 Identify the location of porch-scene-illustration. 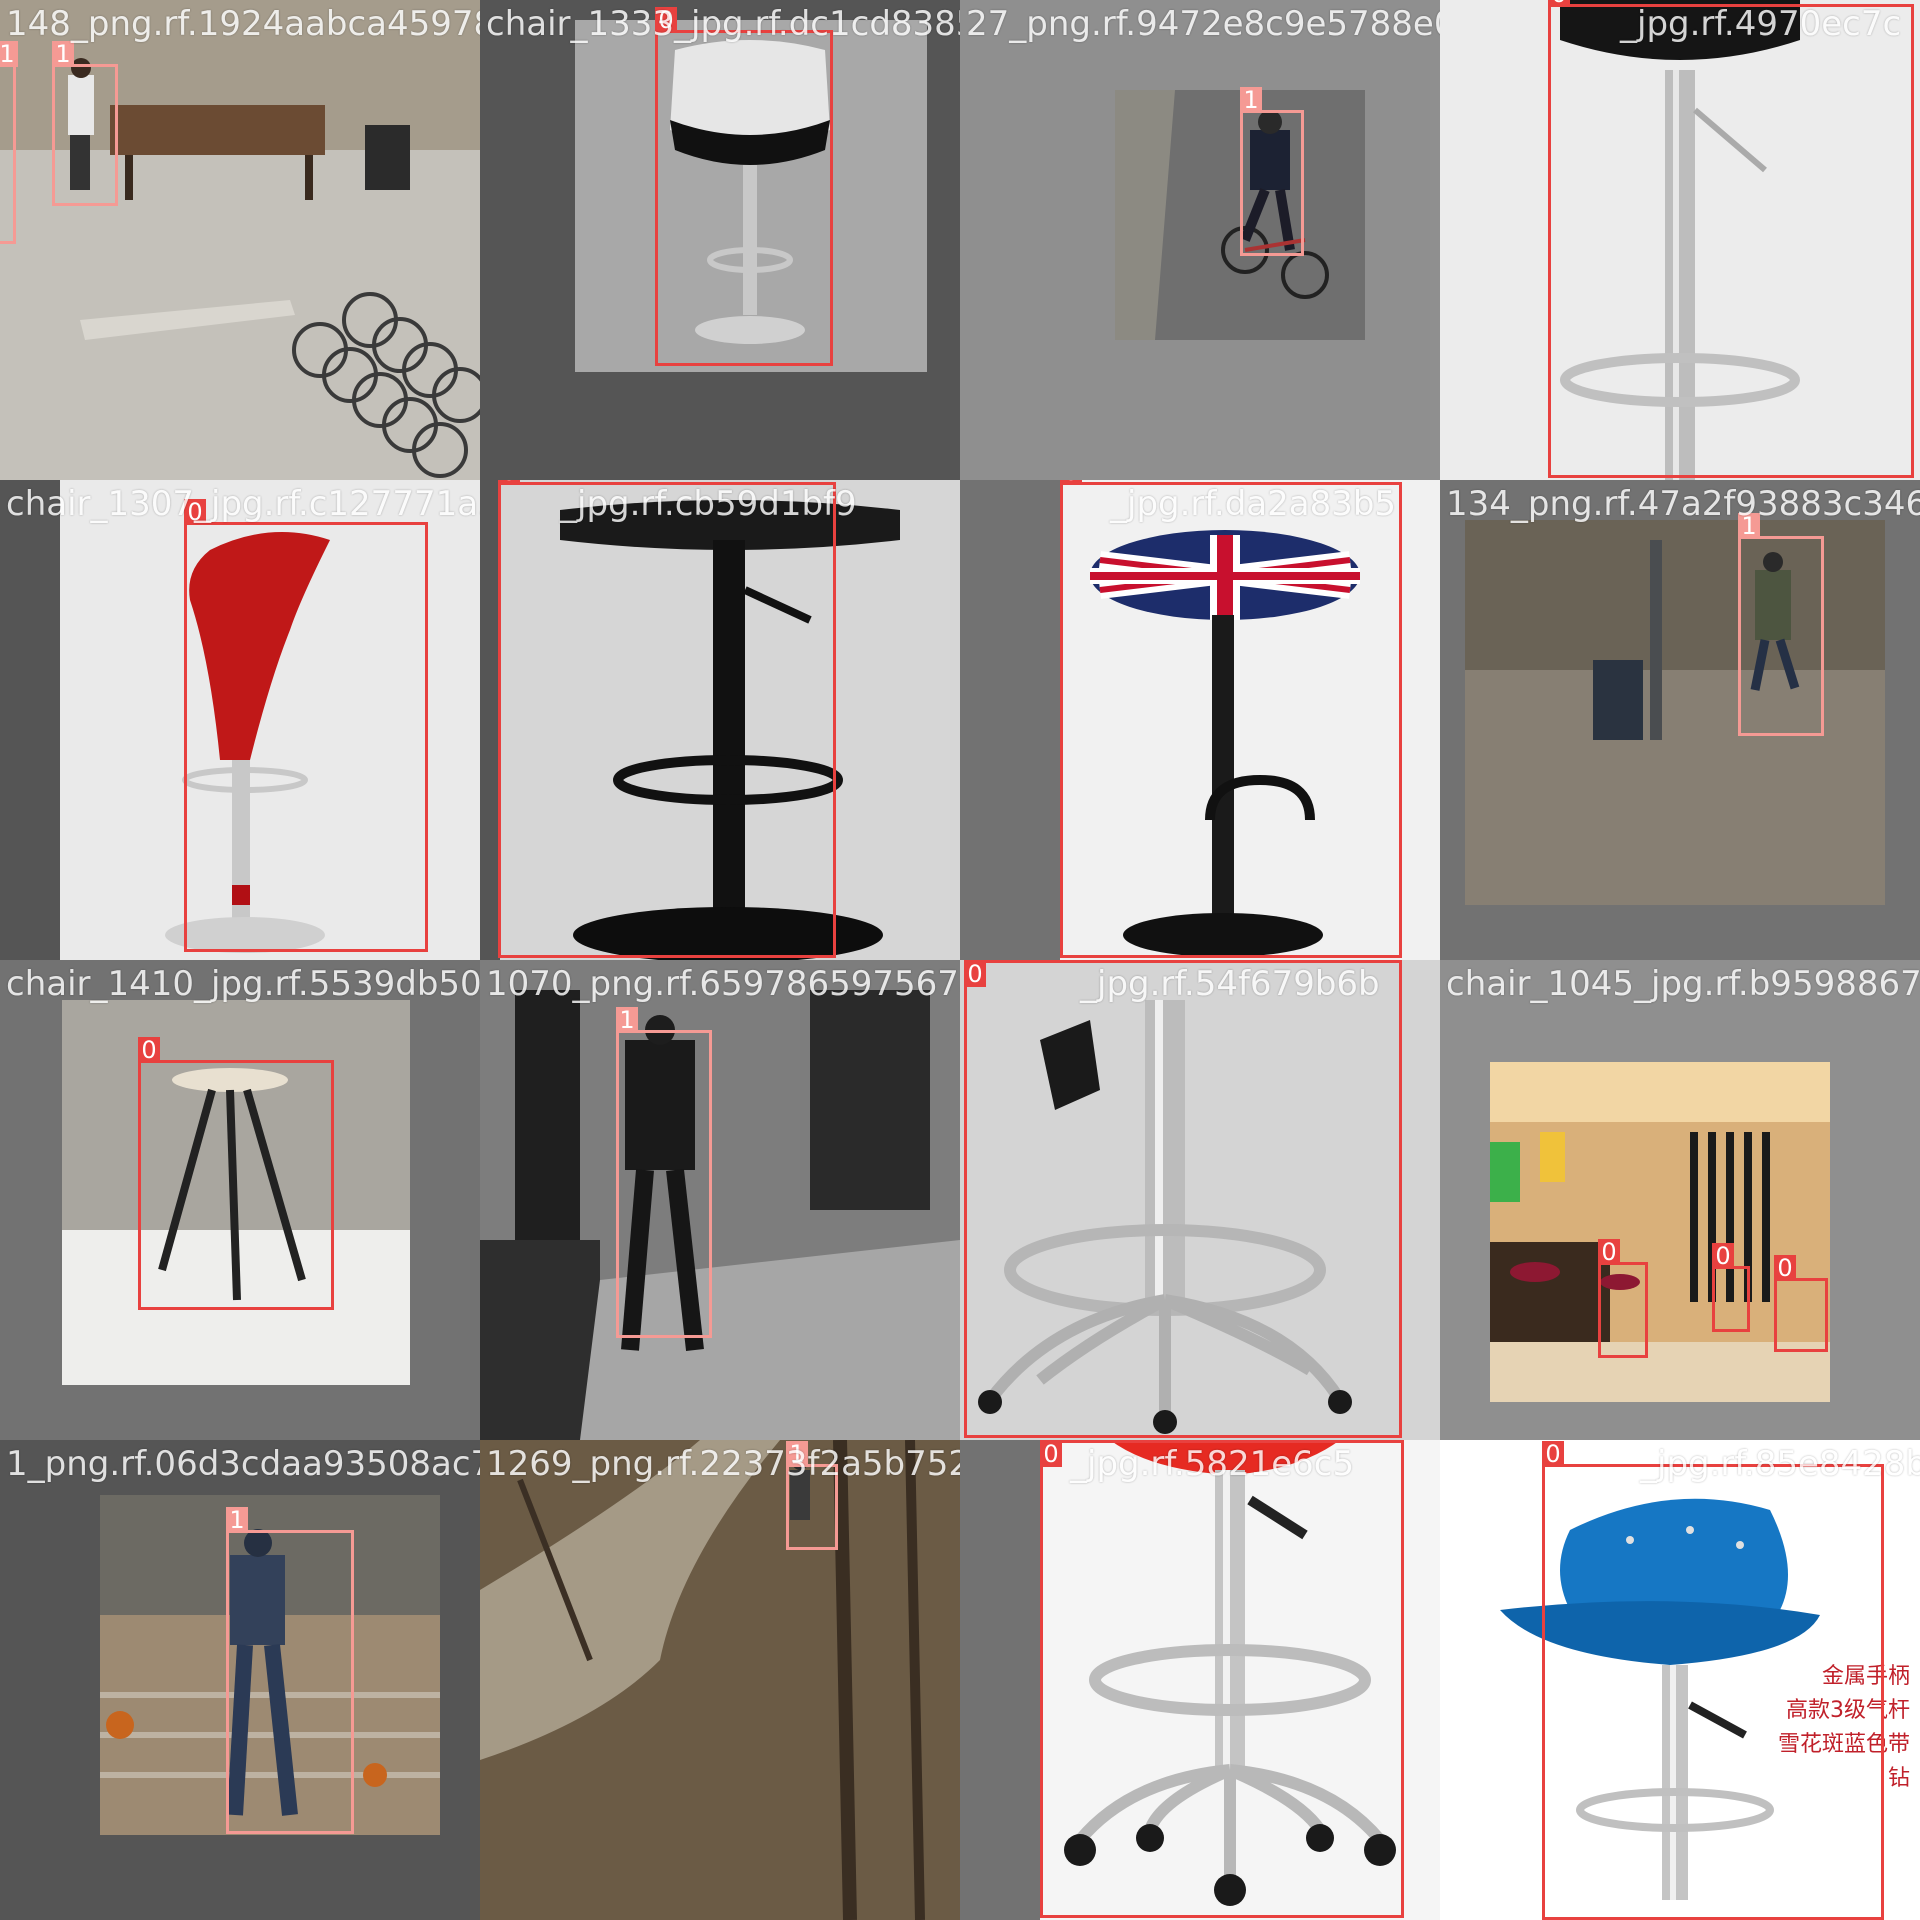
(270, 1665).